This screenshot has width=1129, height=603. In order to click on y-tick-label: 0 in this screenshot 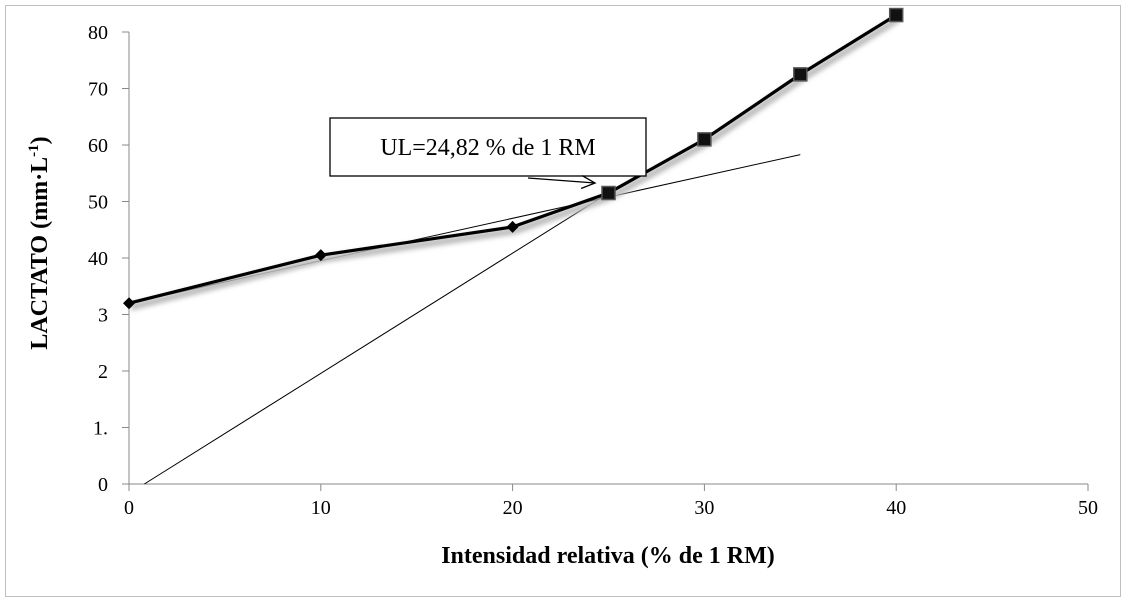, I will do `click(103, 485)`.